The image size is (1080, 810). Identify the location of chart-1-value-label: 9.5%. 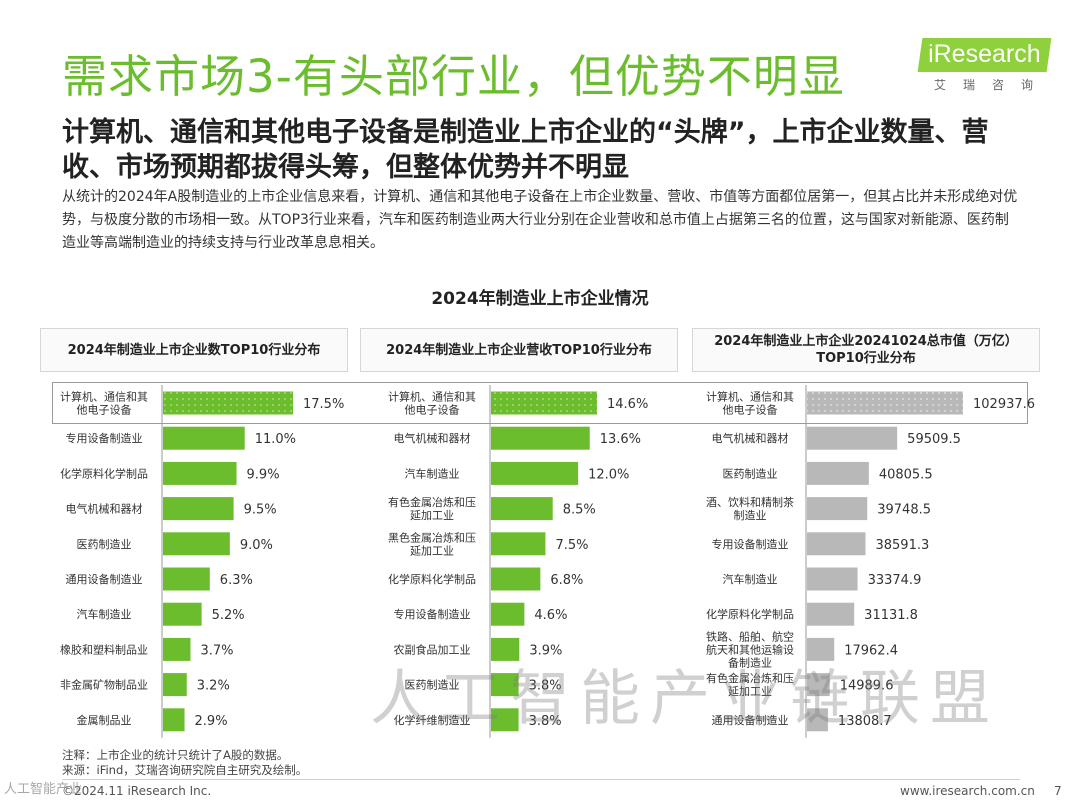
(260, 510).